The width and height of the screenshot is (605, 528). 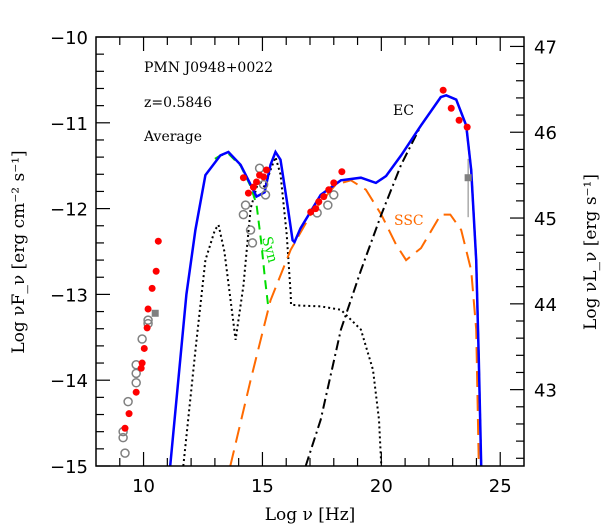 I want to click on y-tick-label: −11, so click(x=69, y=124).